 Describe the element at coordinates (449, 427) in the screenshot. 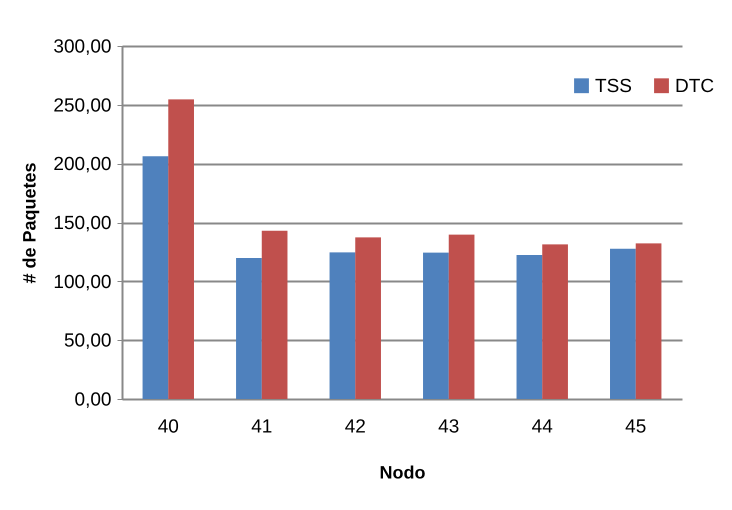

I see `x-tick-label: 43` at that location.